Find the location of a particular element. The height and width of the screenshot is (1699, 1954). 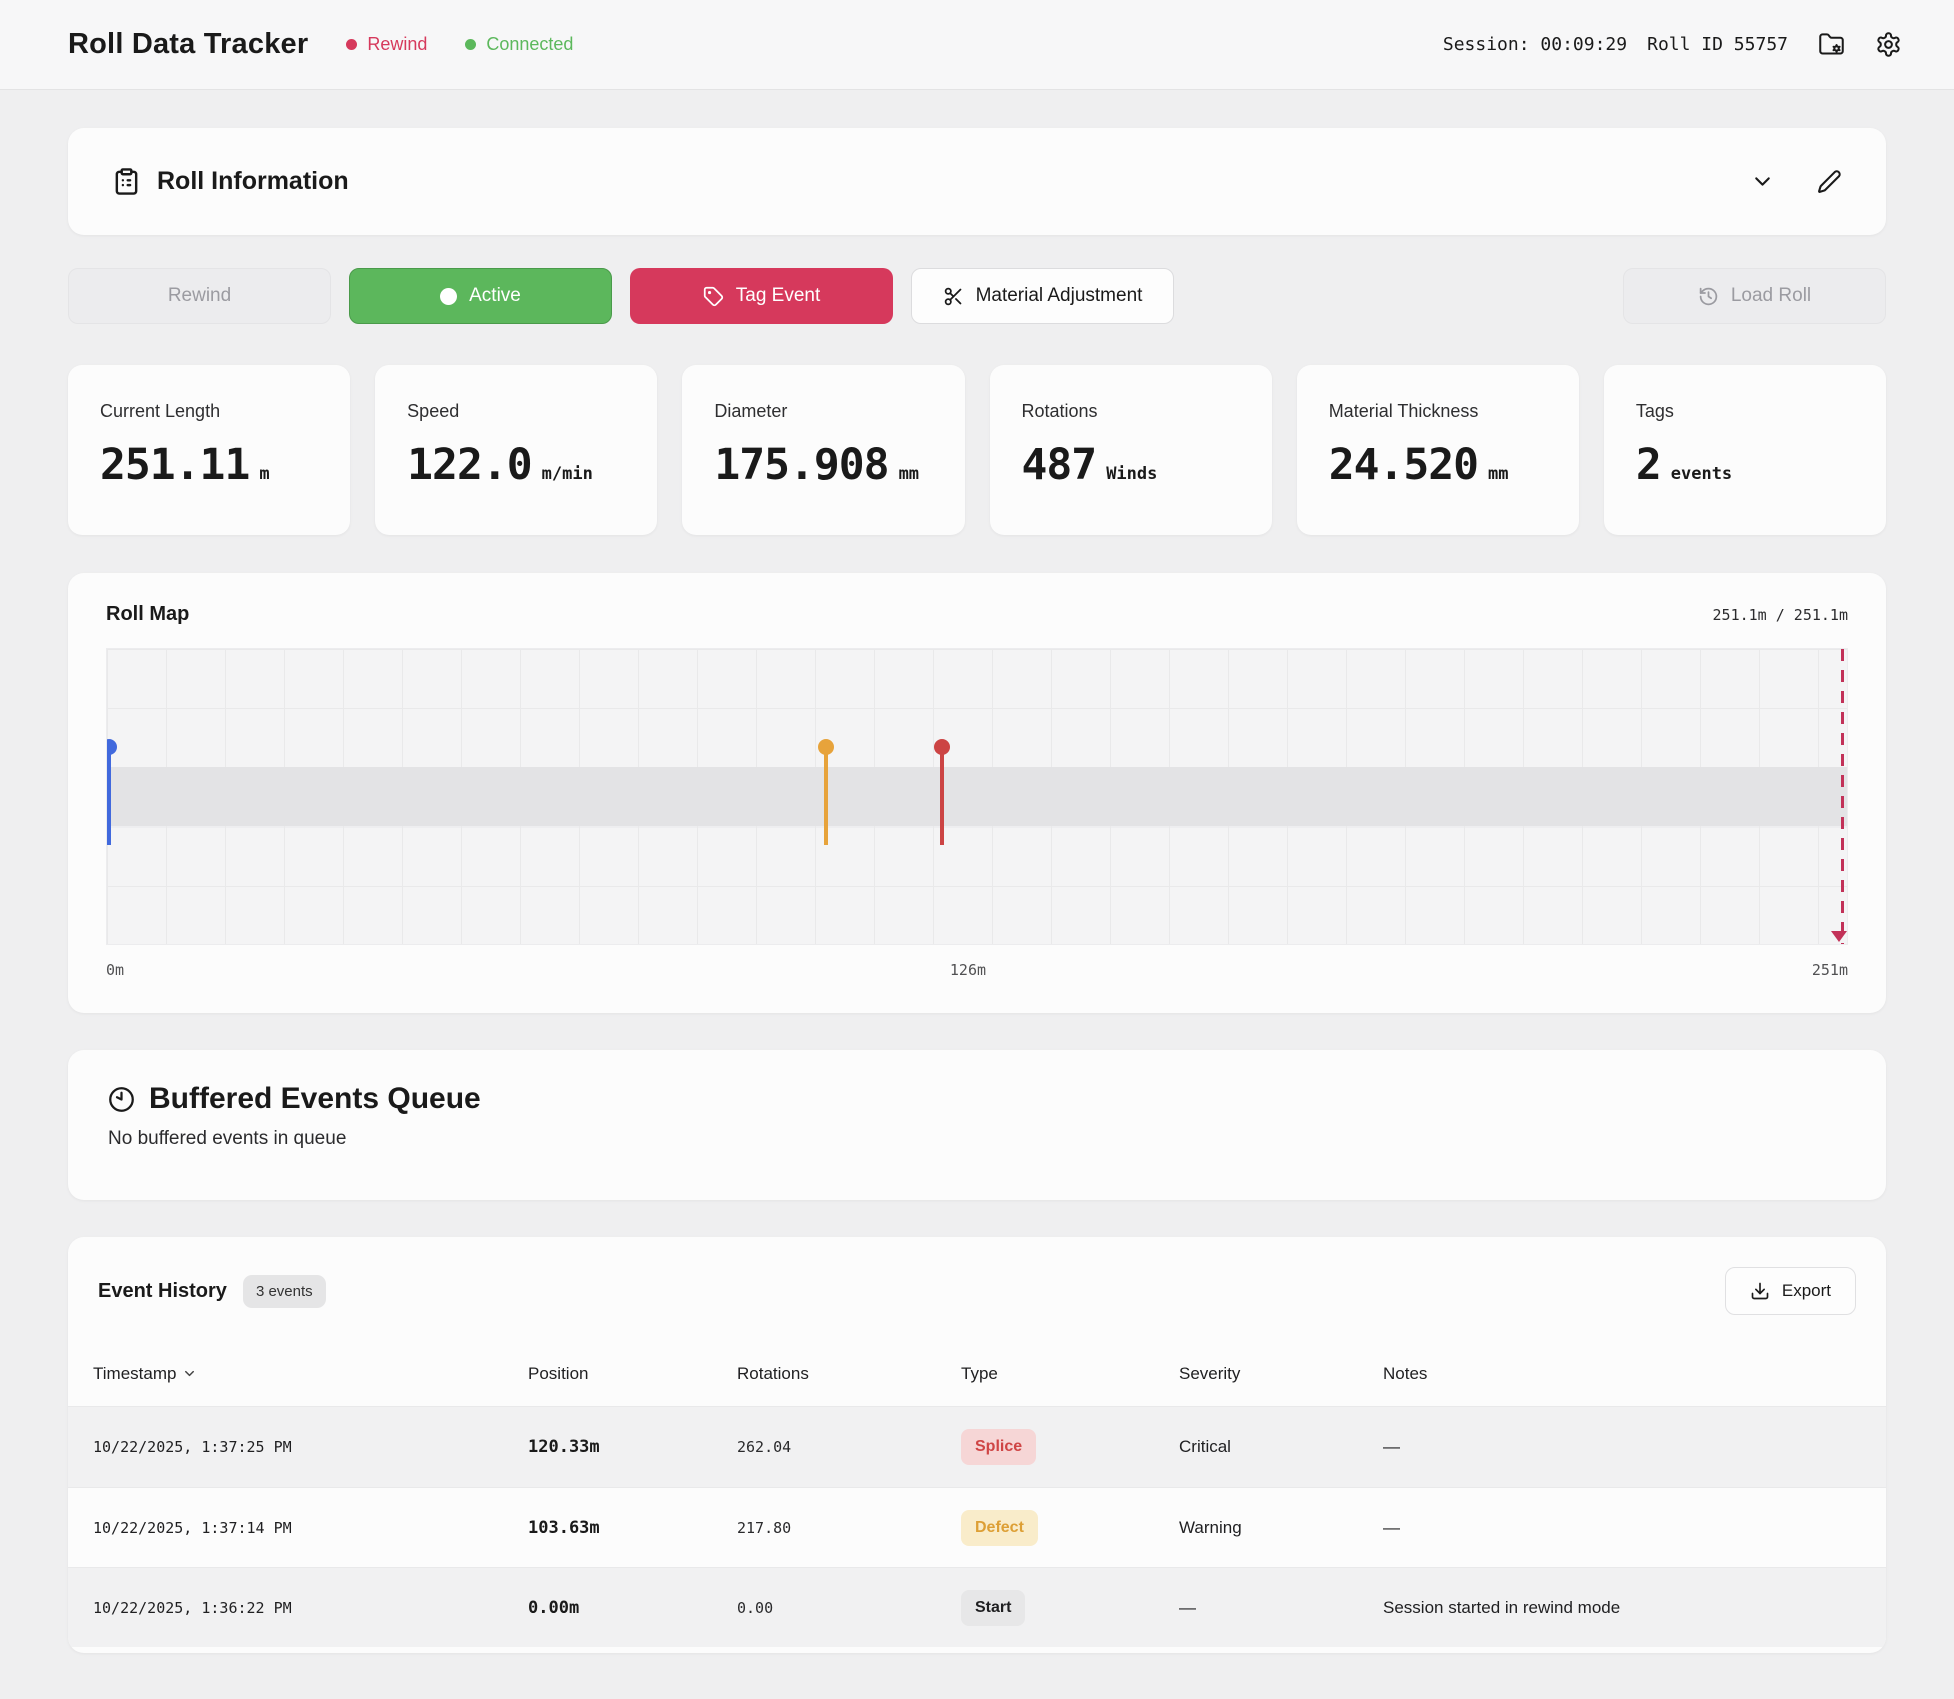

stat-speed: Speed 122.0 m/min is located at coordinates (516, 450).